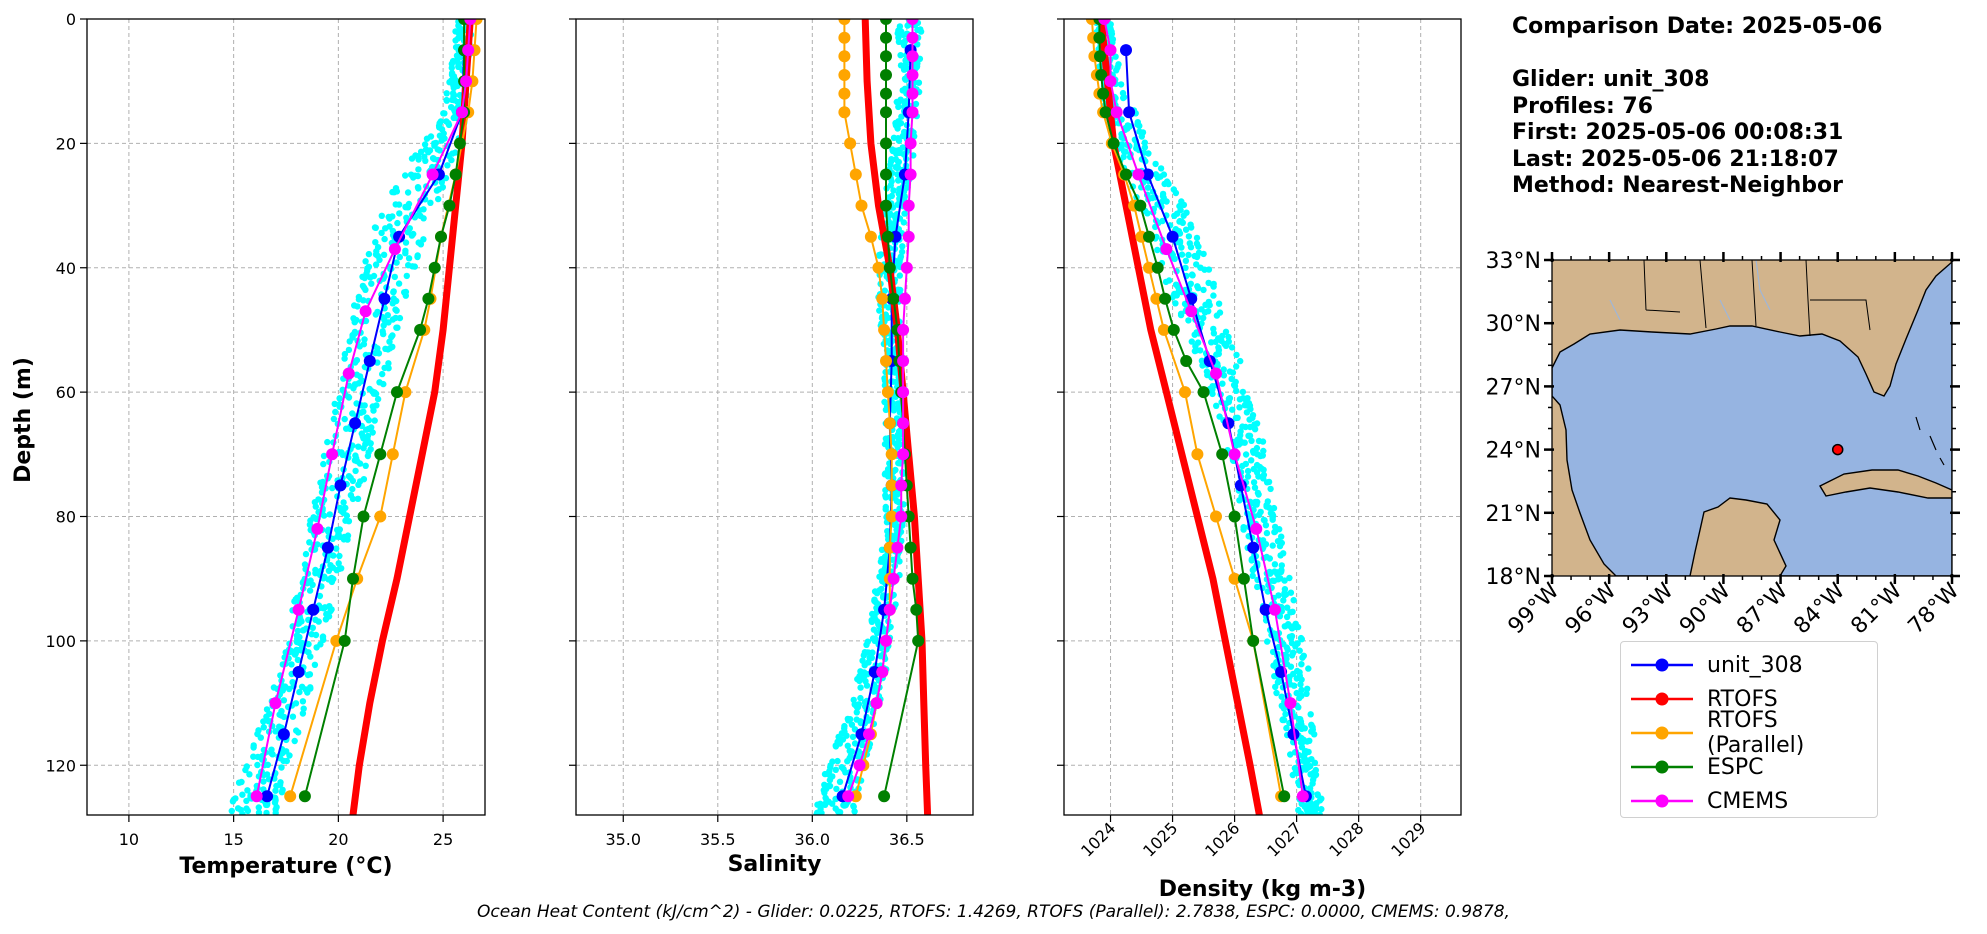 This screenshot has width=1987, height=934. I want to click on state-borders, so click(1757, 298).